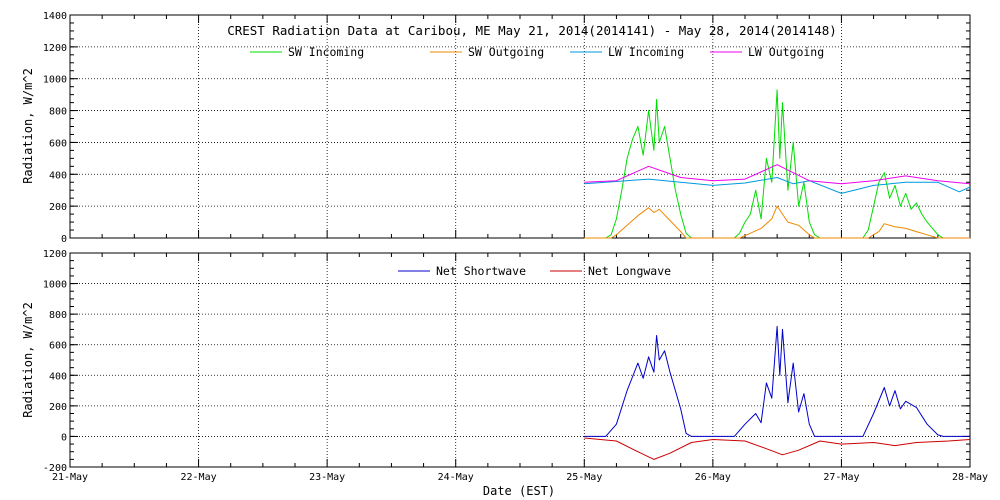 The image size is (1000, 500). What do you see at coordinates (481, 271) in the screenshot?
I see `legend-label-net-shortwave: Net Shortwave` at bounding box center [481, 271].